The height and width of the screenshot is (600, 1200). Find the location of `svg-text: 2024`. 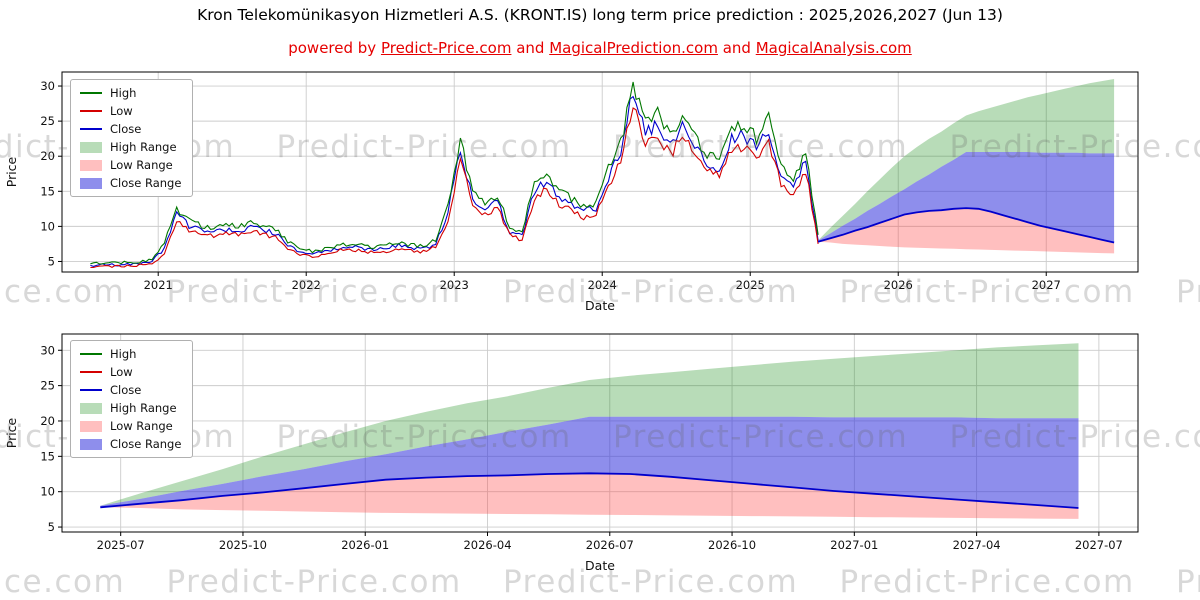

svg-text: 2024 is located at coordinates (602, 285).